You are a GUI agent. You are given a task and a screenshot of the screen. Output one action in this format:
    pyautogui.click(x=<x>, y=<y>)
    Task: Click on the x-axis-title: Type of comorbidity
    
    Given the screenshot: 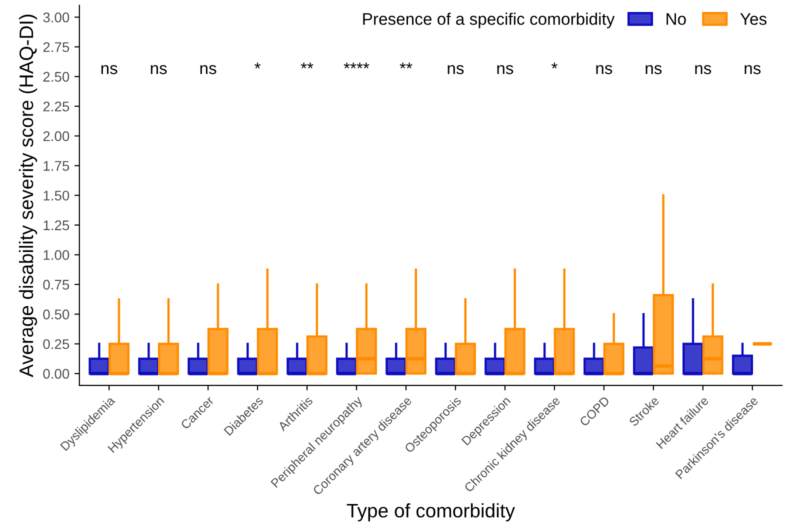 What is the action you would take?
    pyautogui.click(x=431, y=512)
    